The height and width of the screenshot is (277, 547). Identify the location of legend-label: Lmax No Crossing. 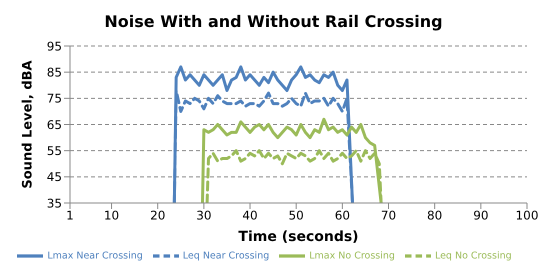
(352, 256).